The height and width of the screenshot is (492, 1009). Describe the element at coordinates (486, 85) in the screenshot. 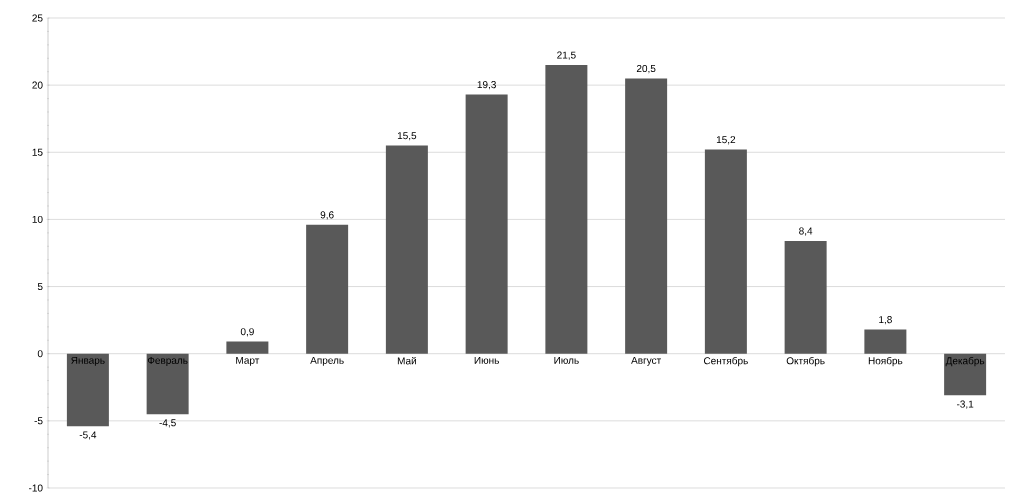

I see `data-label: 19,3` at that location.